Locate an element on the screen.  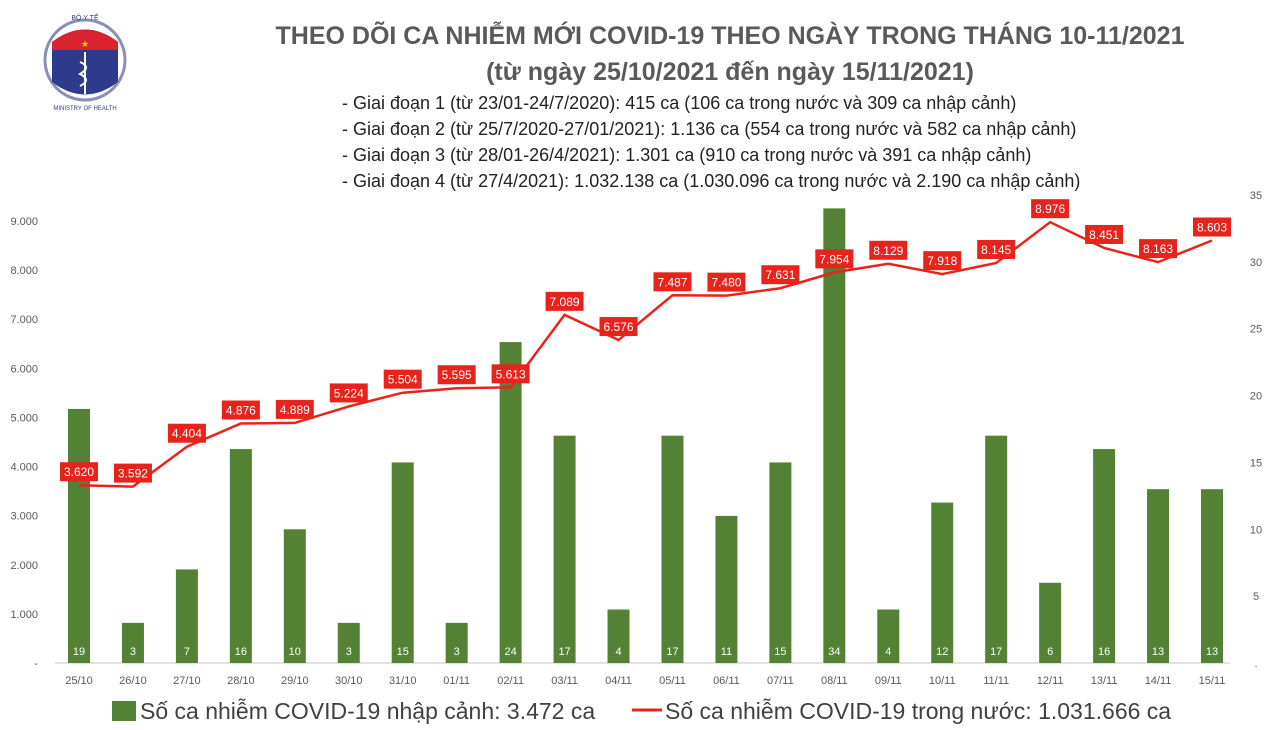
x-axis-tick: 15/11 is located at coordinates (1212, 681).